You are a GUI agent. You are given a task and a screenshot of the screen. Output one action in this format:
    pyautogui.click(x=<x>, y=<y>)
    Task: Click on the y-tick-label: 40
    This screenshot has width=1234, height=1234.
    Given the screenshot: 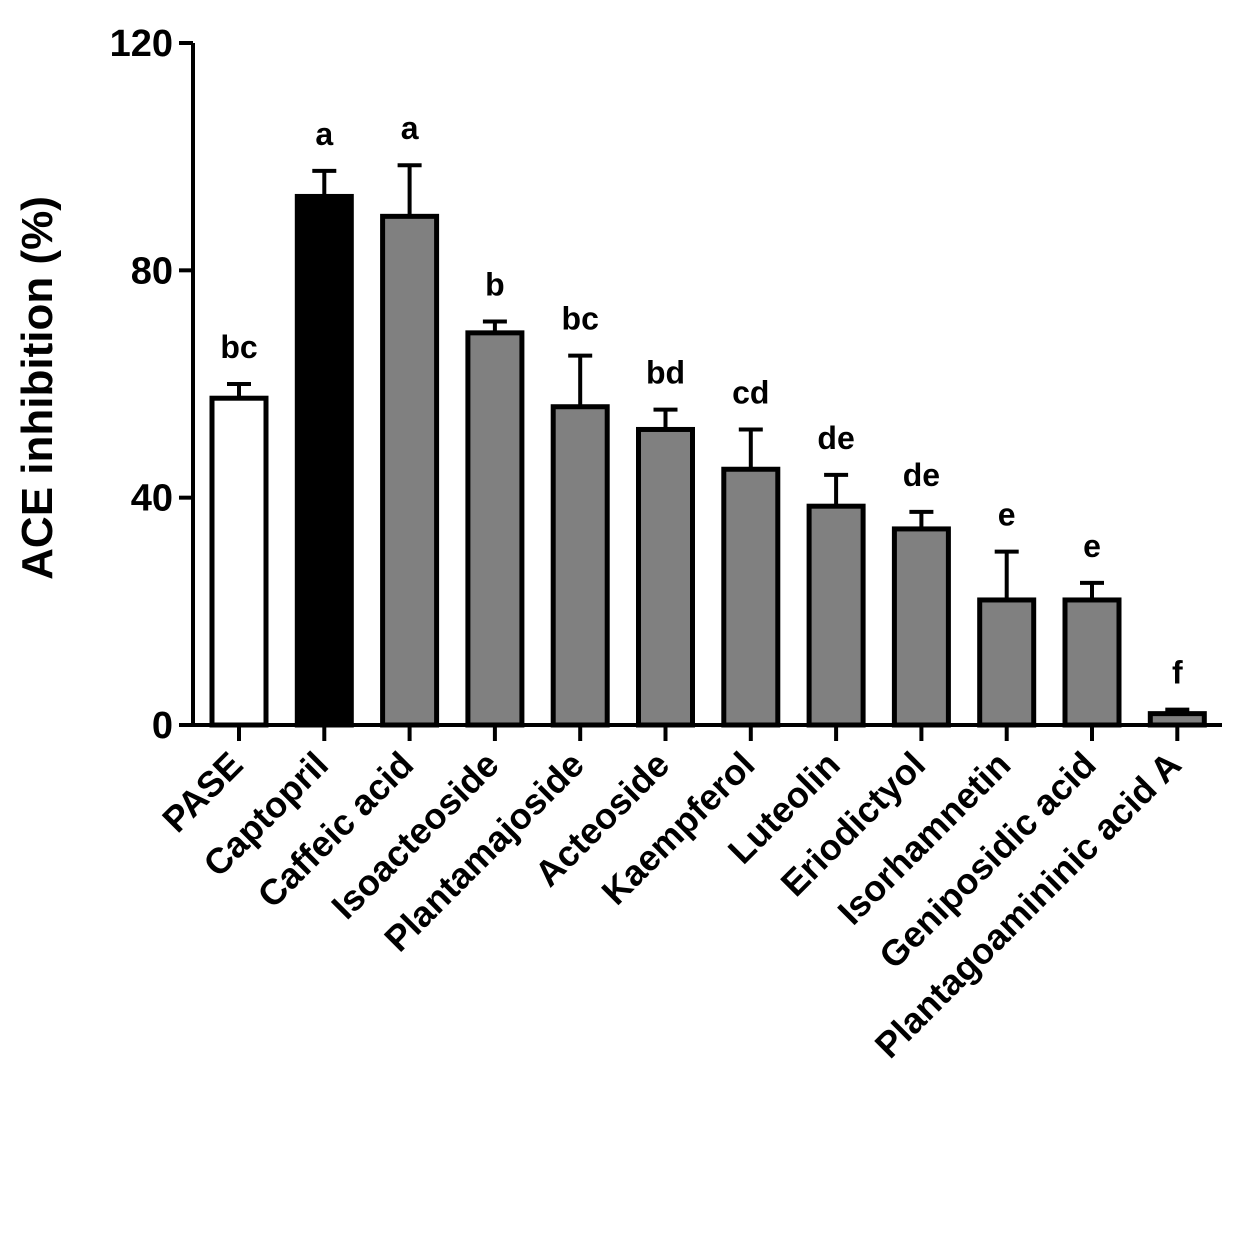 What is the action you would take?
    pyautogui.click(x=152, y=499)
    